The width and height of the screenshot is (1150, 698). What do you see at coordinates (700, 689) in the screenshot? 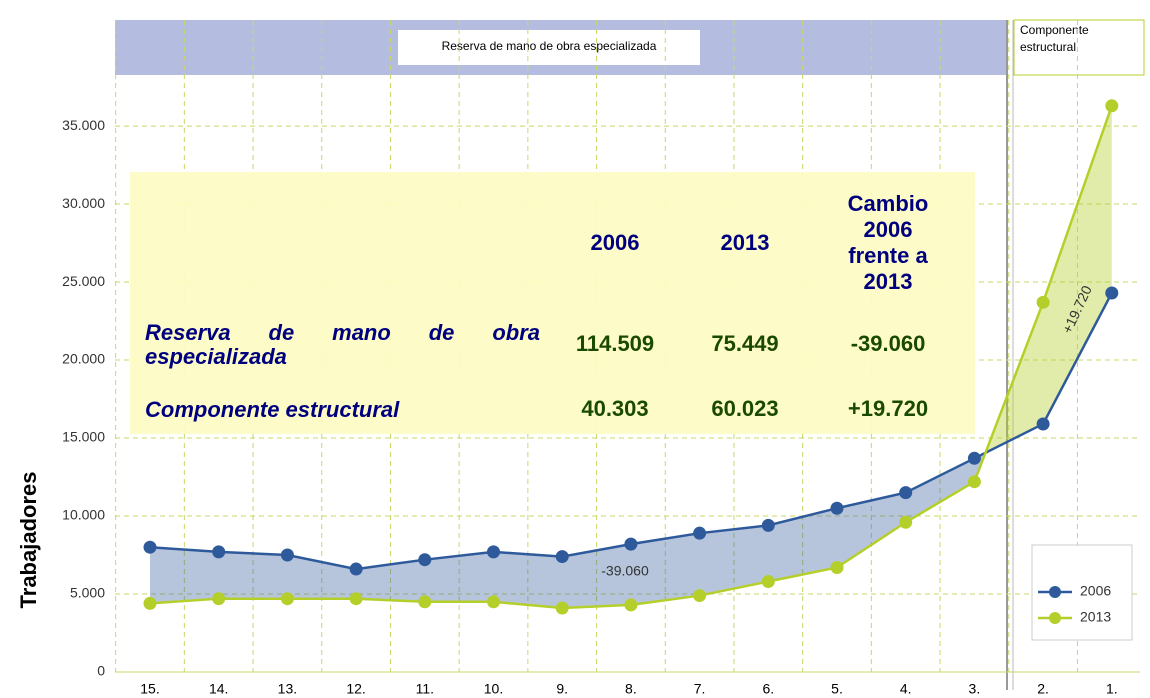
I see `x-tick-label: 7.` at bounding box center [700, 689].